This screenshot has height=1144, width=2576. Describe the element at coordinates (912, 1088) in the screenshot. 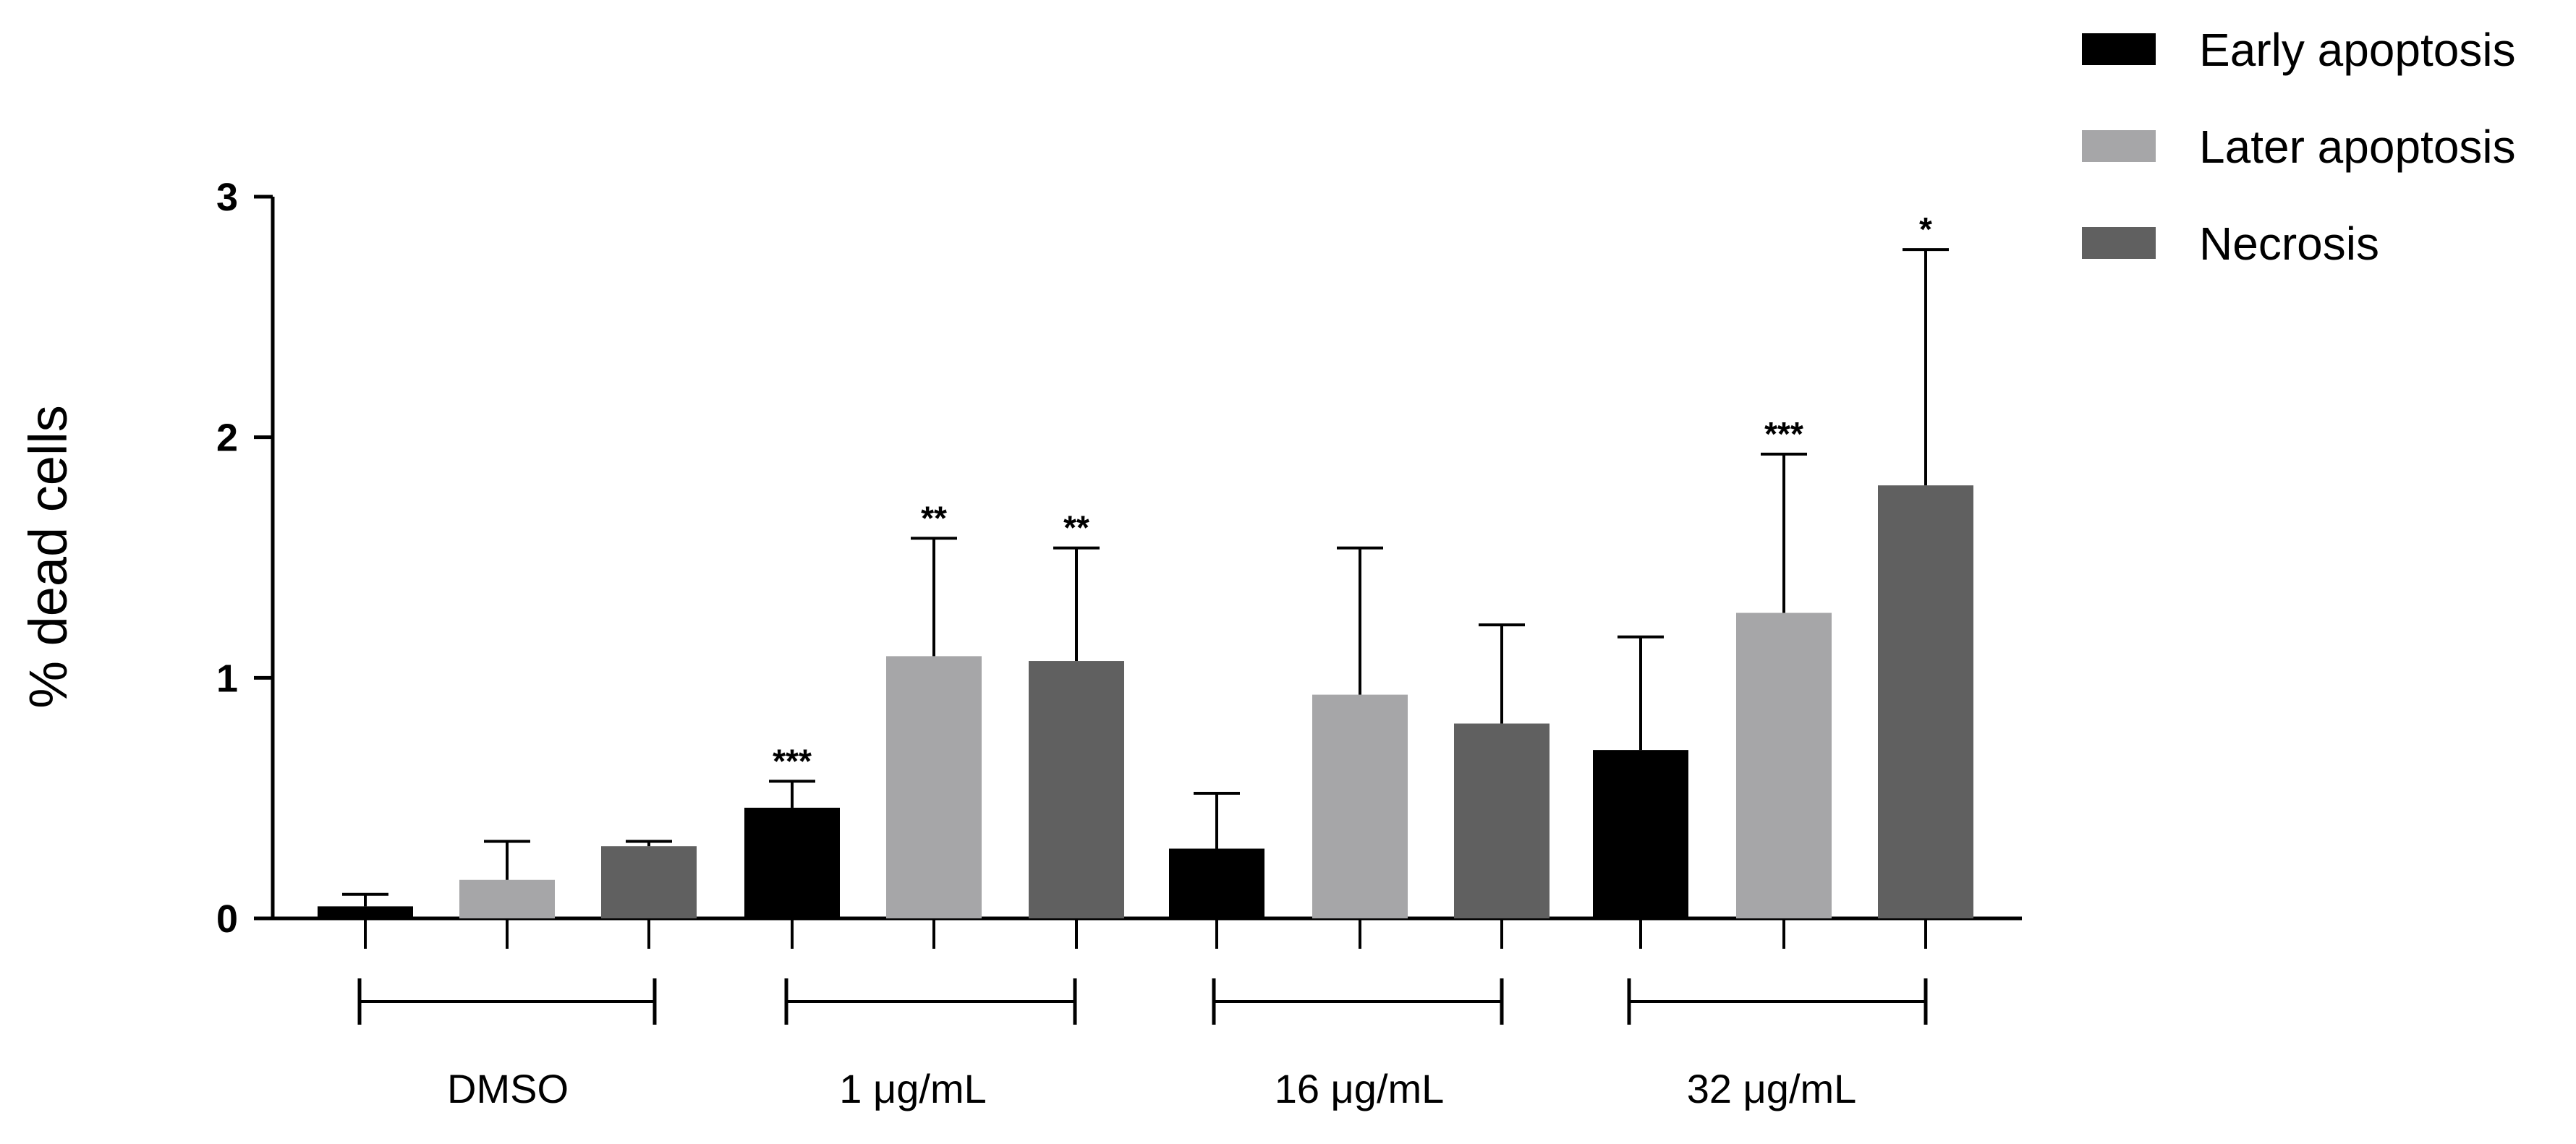

I see `group-label: 1 μg/mL` at that location.